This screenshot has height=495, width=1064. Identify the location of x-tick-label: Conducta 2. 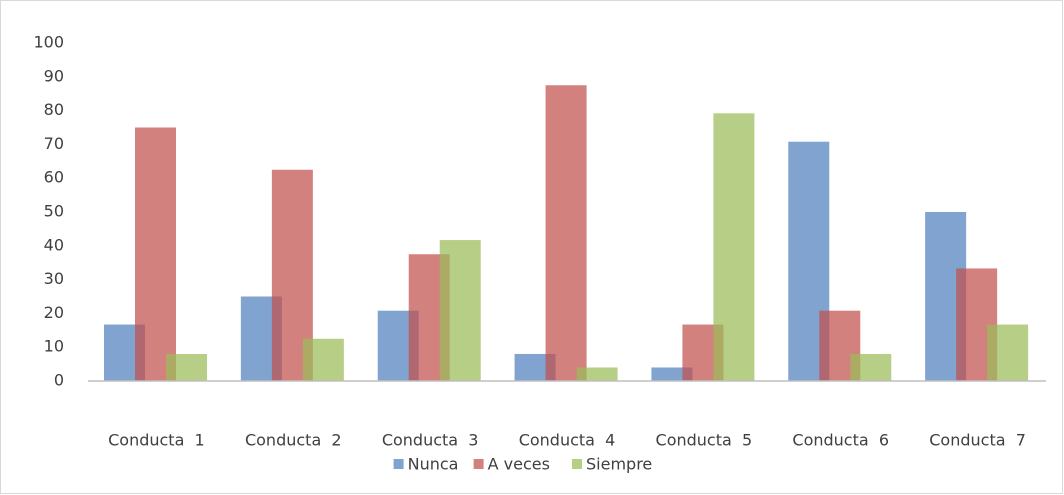
(293, 440).